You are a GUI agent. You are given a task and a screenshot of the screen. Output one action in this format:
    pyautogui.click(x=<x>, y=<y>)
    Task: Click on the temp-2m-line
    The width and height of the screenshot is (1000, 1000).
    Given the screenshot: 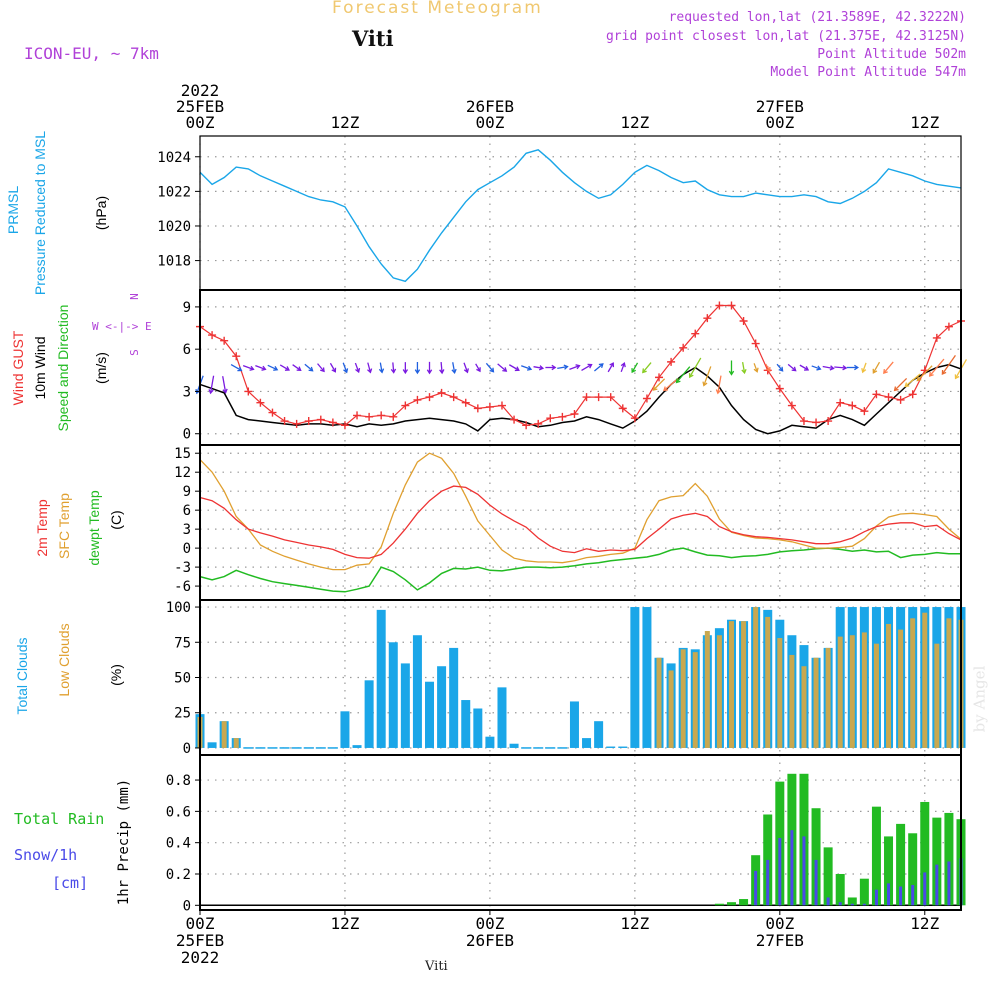 What is the action you would take?
    pyautogui.click(x=580, y=522)
    